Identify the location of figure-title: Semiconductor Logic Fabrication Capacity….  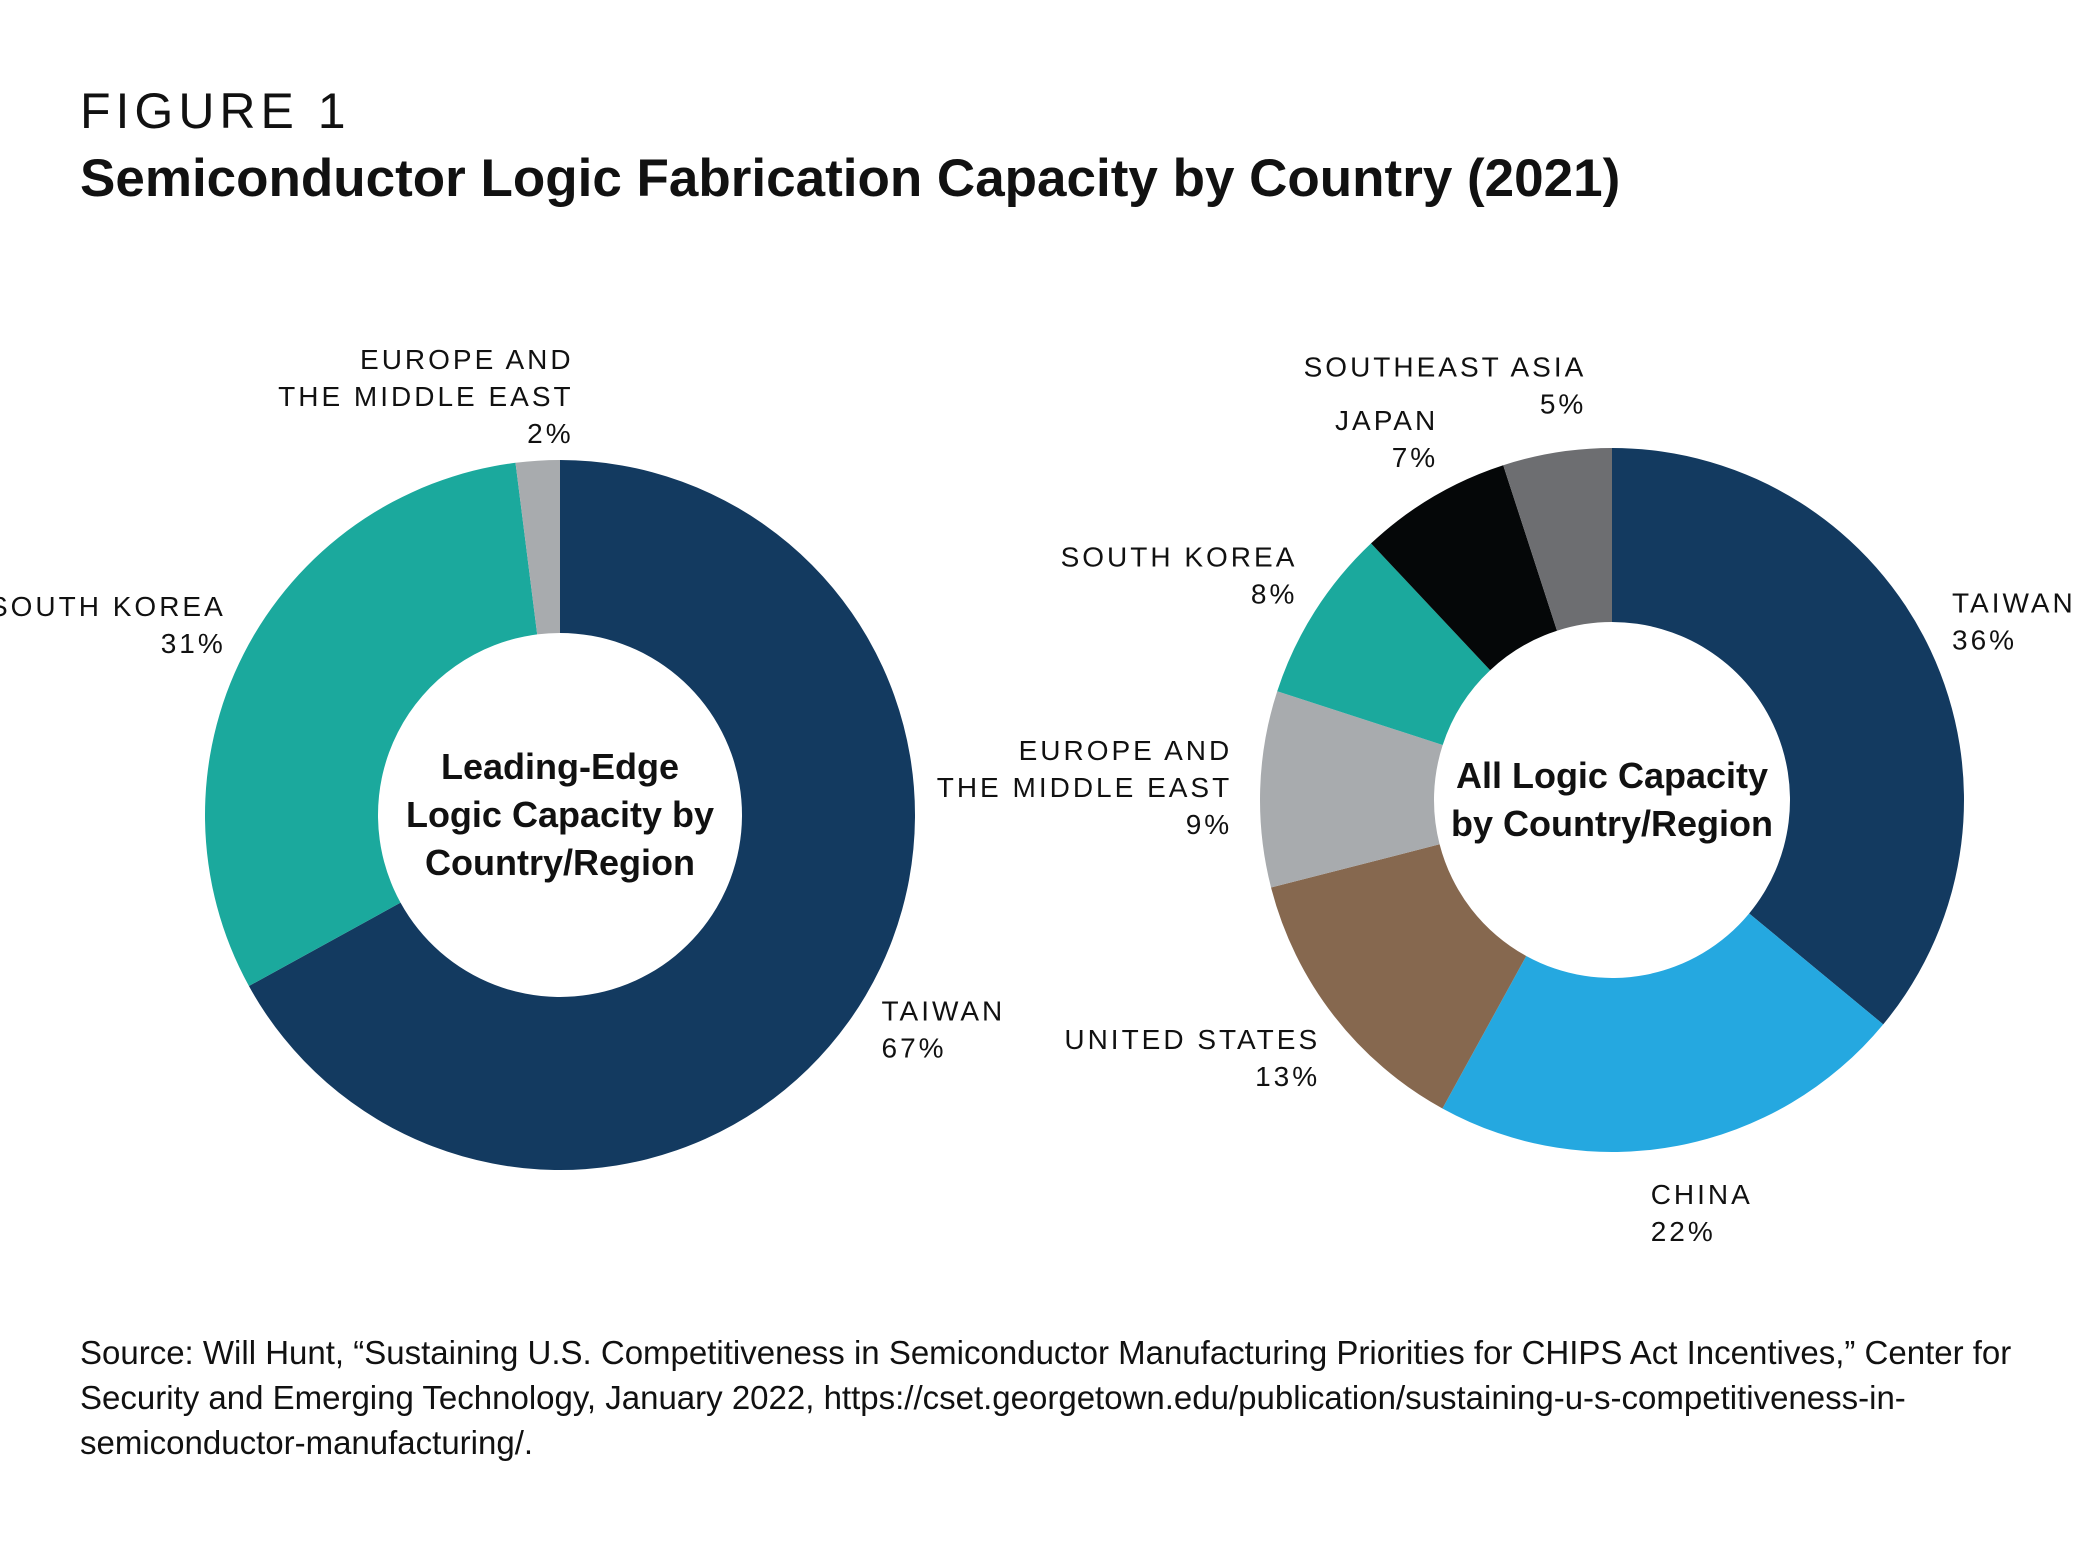
(850, 178).